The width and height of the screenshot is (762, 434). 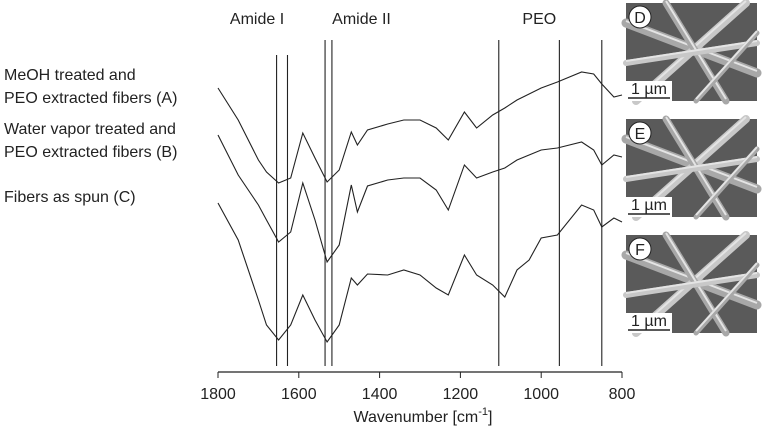 I want to click on x-tick-label: 1400, so click(x=380, y=394).